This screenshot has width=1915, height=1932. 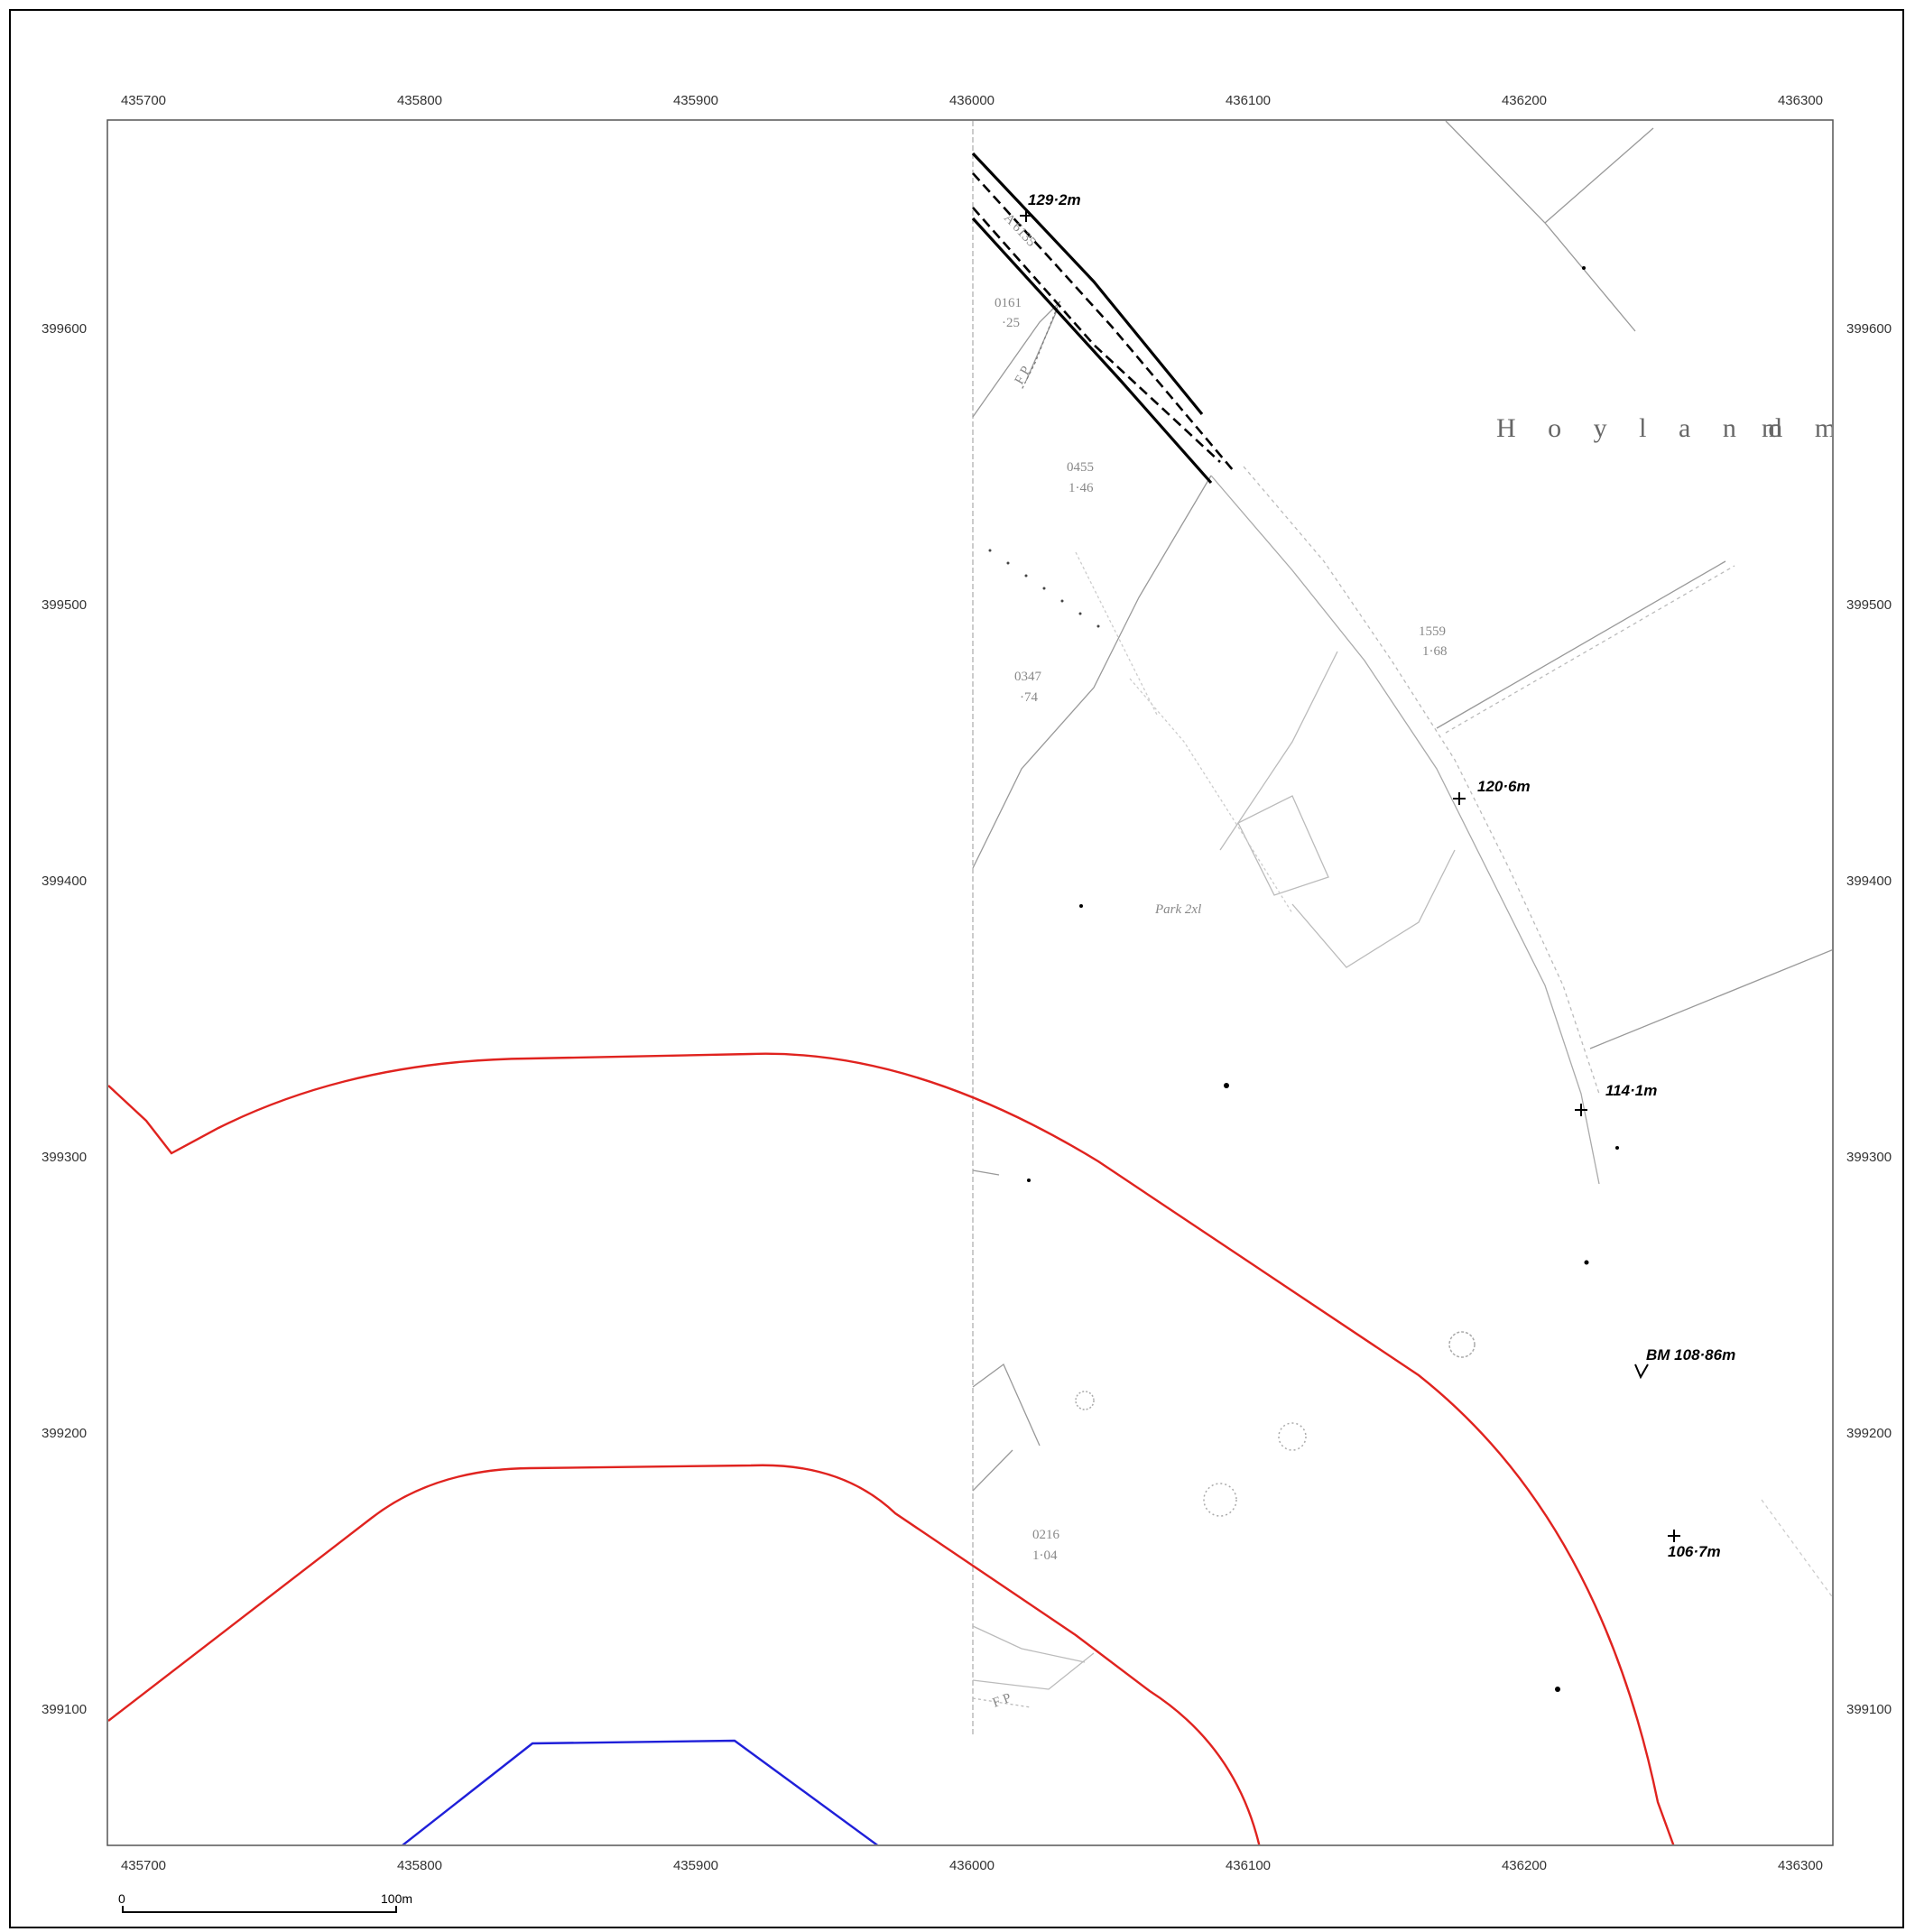 I want to click on road-a6135, so click(x=1103, y=318).